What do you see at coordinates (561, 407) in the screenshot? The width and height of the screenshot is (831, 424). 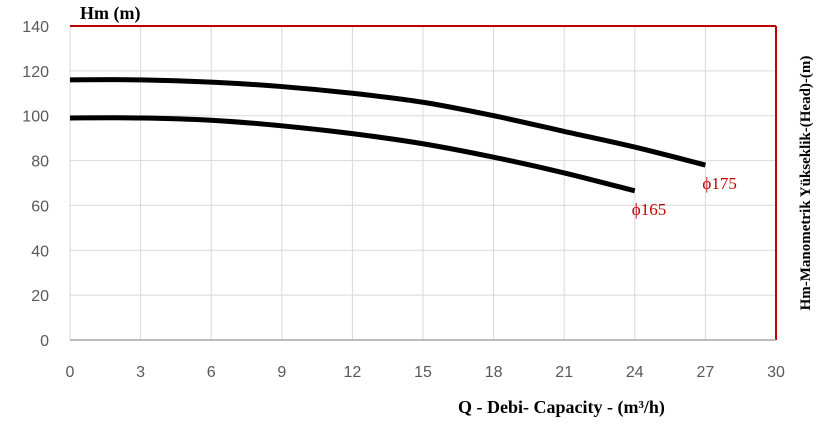 I see `x-axis-title: Q - Debi- Capacity - (m³/h)` at bounding box center [561, 407].